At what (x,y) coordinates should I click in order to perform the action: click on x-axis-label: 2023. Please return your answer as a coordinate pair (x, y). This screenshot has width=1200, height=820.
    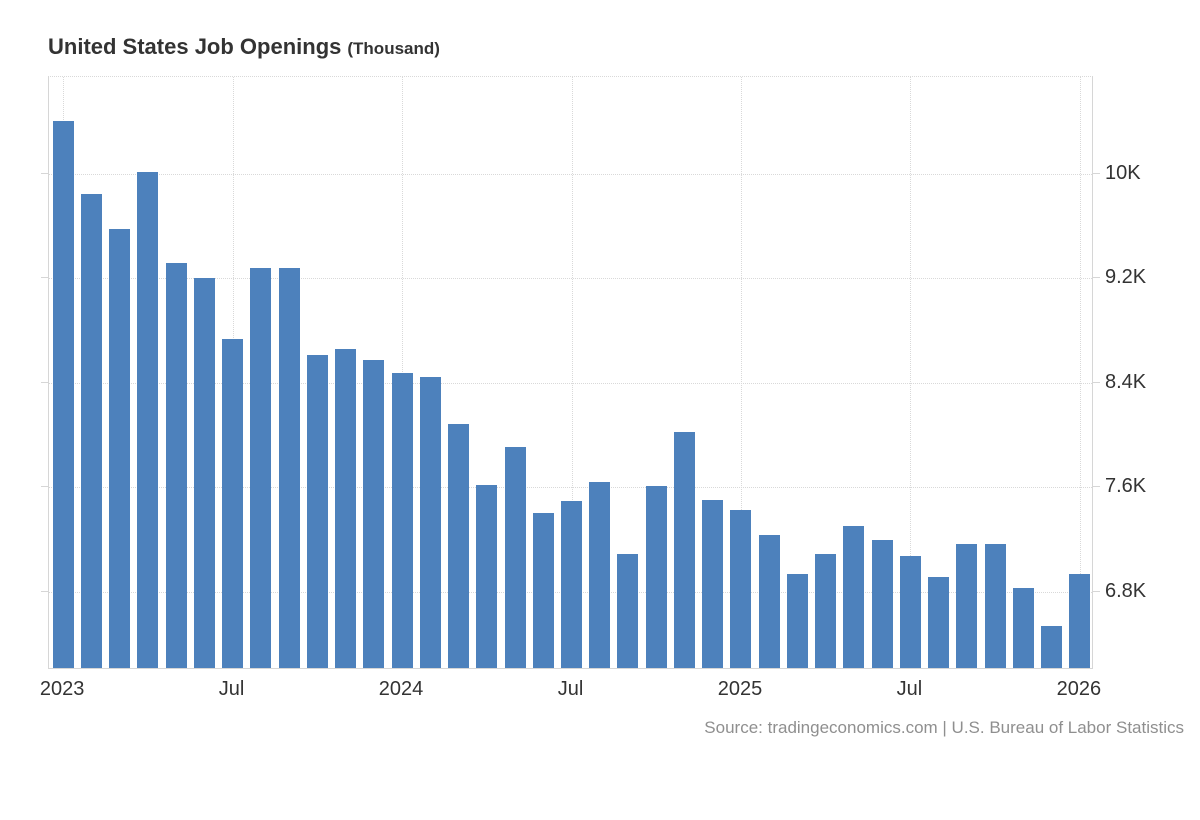
    Looking at the image, I should click on (62, 689).